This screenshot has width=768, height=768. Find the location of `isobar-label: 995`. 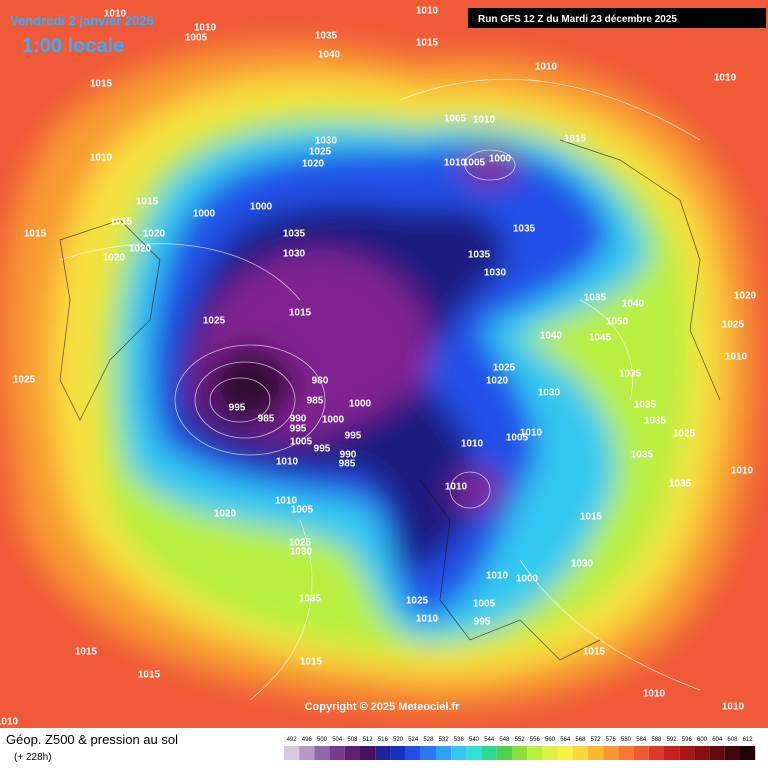

isobar-label: 995 is located at coordinates (298, 429).